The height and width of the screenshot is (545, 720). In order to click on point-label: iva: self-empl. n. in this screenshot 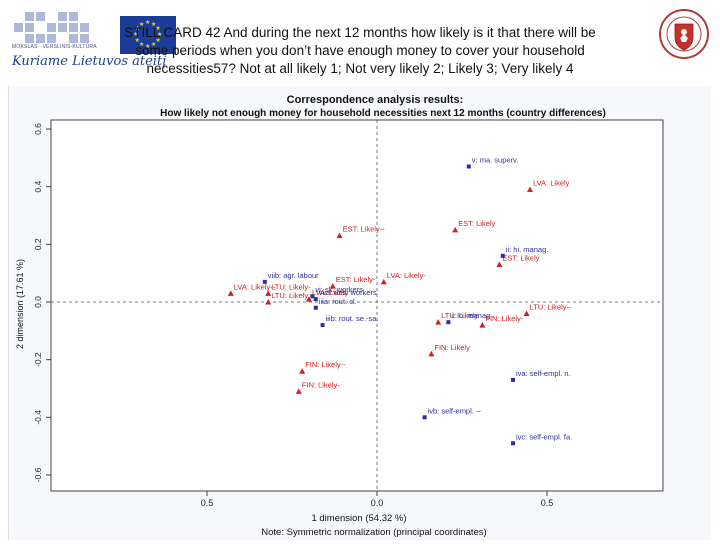, I will do `click(543, 373)`.